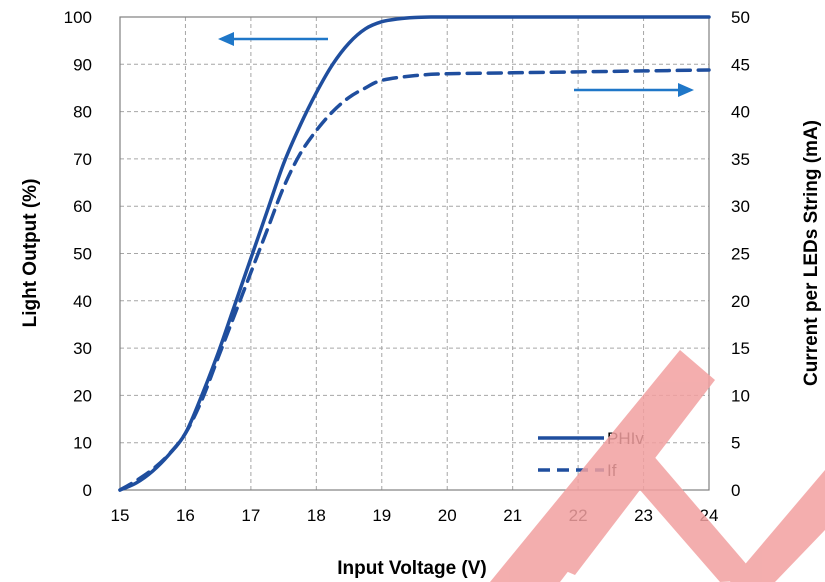 Image resolution: width=825 pixels, height=582 pixels. Describe the element at coordinates (82, 395) in the screenshot. I see `y-left-tick-label: 20` at that location.